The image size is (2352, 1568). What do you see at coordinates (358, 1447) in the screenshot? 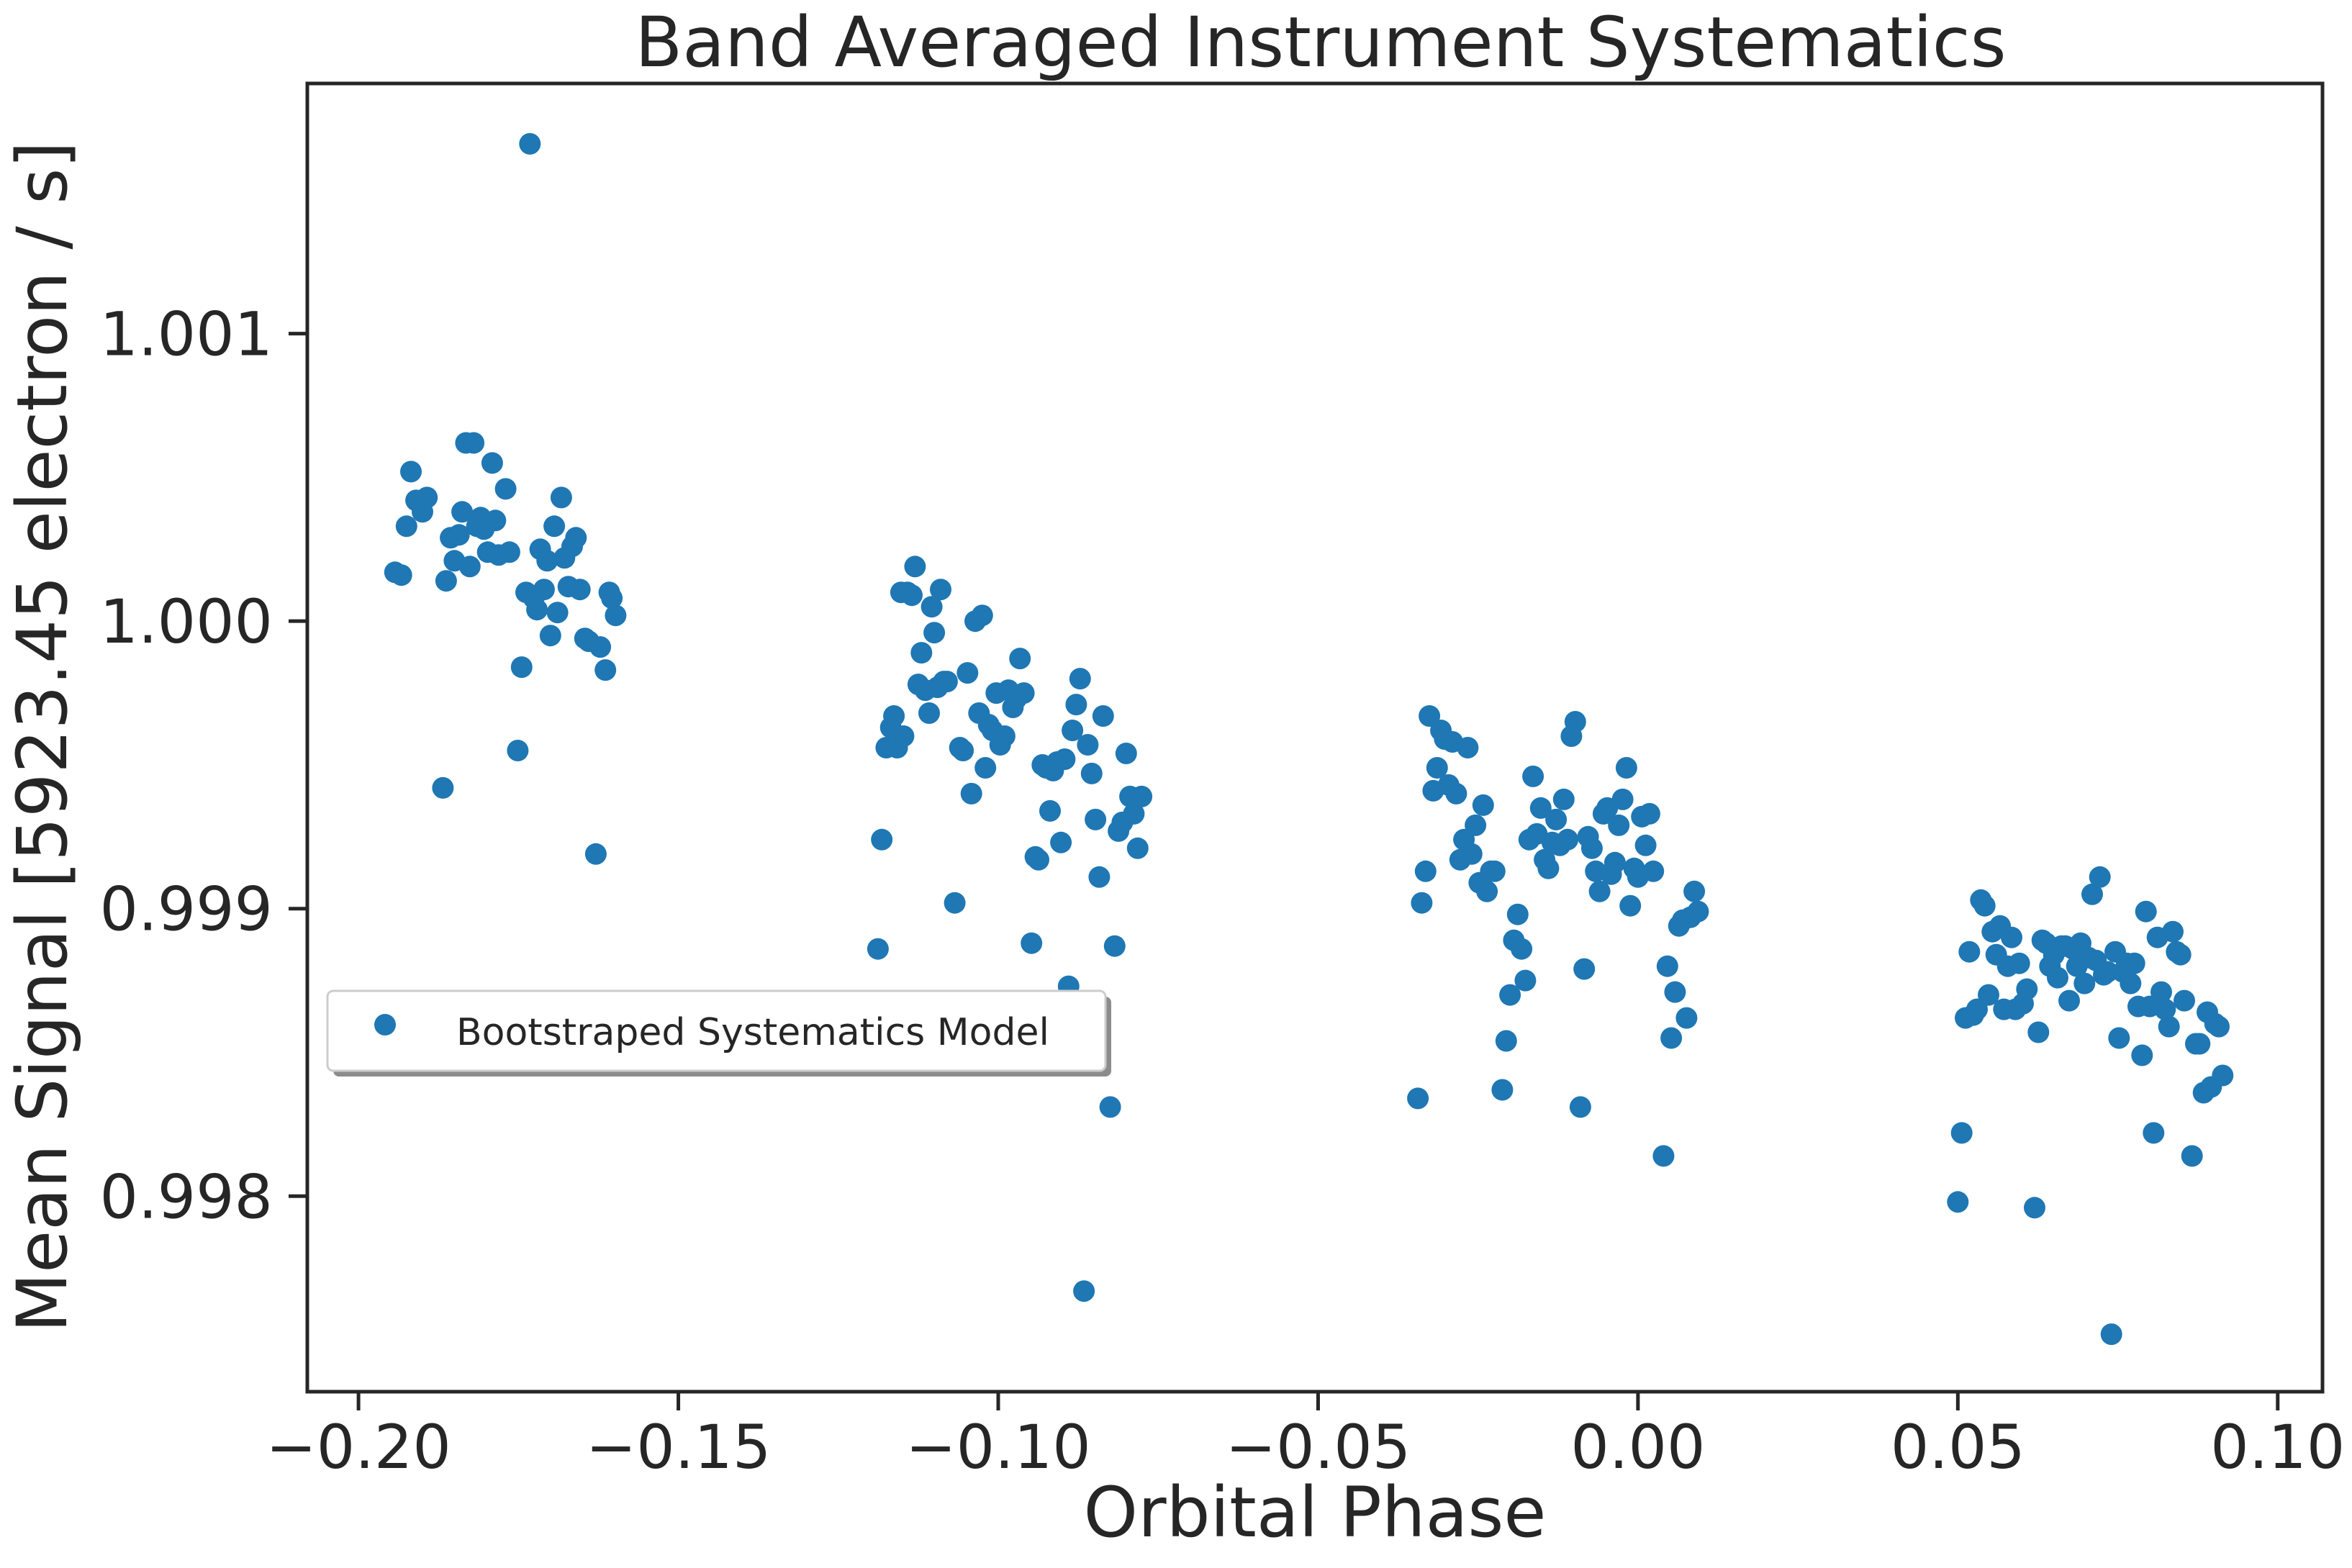
I see `x-tick-label: −0.20` at bounding box center [358, 1447].